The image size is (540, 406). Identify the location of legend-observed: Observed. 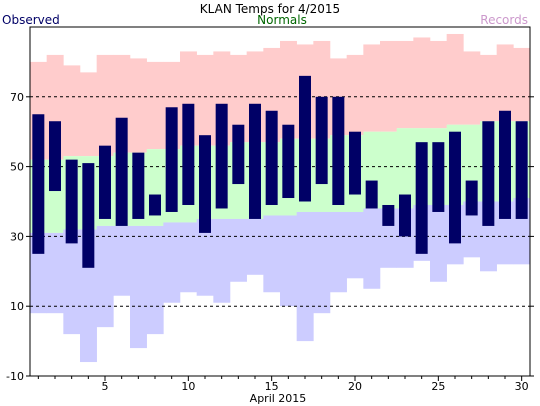
(31, 20).